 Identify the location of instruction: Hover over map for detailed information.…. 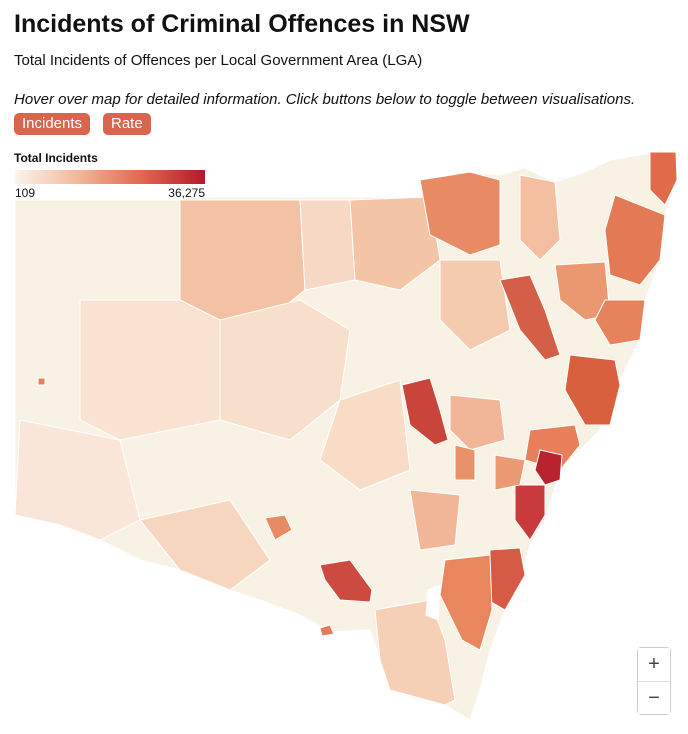
(325, 99).